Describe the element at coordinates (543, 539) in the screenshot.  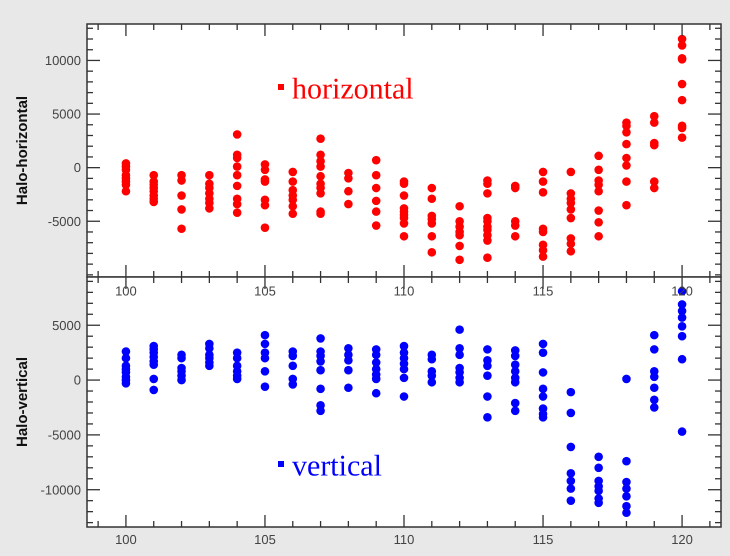
I see `x2-tick-label: 115` at that location.